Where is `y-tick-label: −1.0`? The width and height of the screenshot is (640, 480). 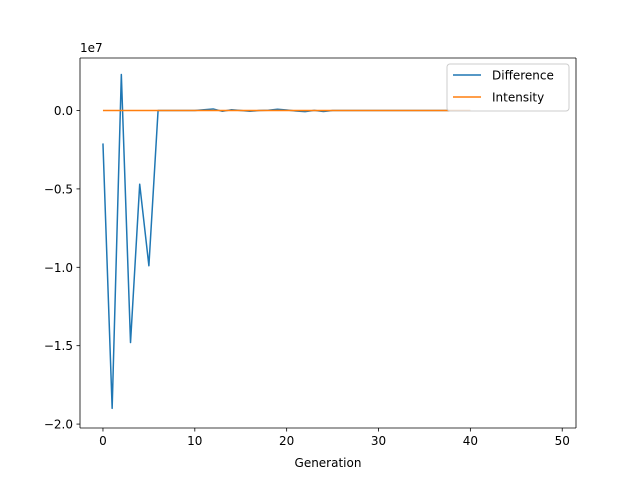
y-tick-label: −1.0 is located at coordinates (58, 268).